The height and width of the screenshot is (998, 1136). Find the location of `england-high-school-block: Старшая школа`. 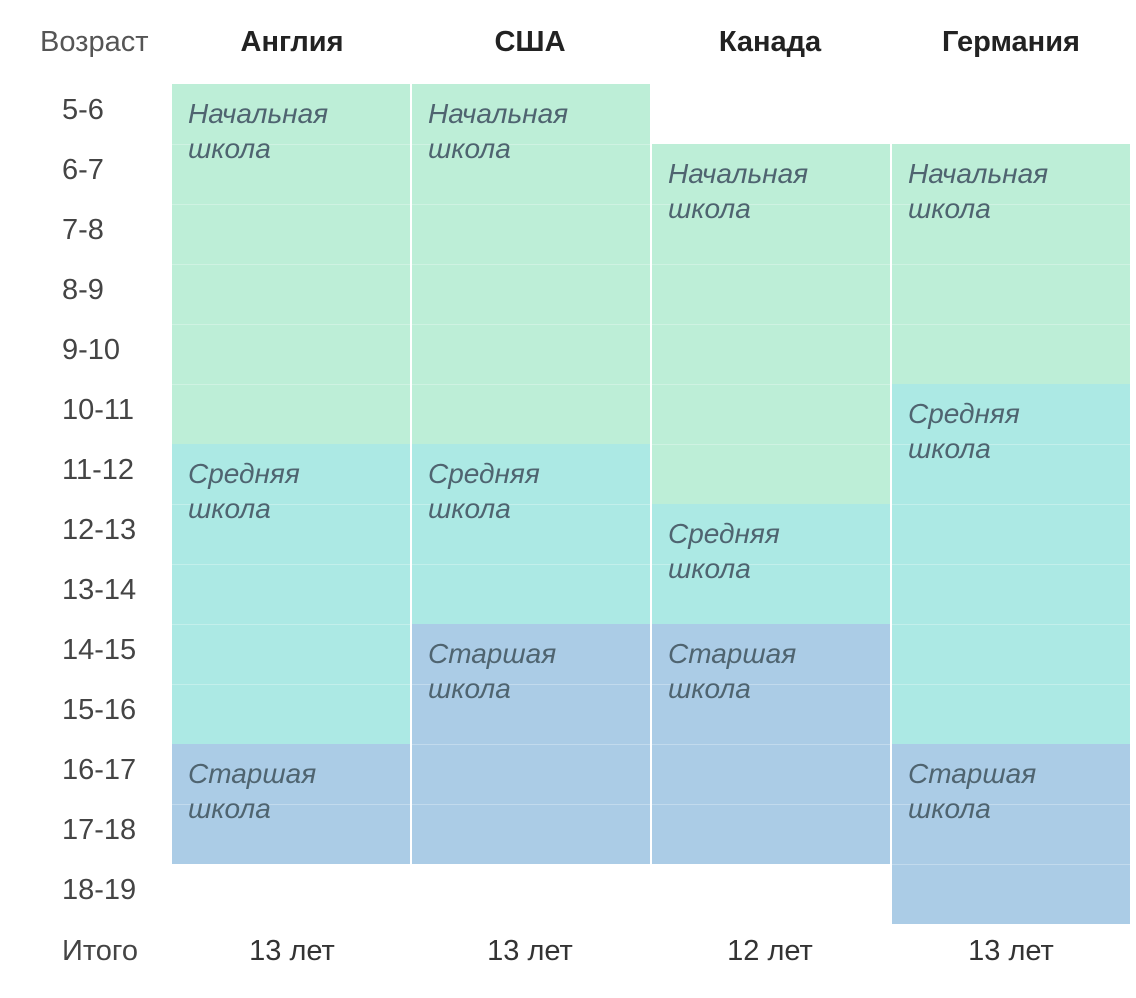

england-high-school-block: Старшая школа is located at coordinates (291, 804).